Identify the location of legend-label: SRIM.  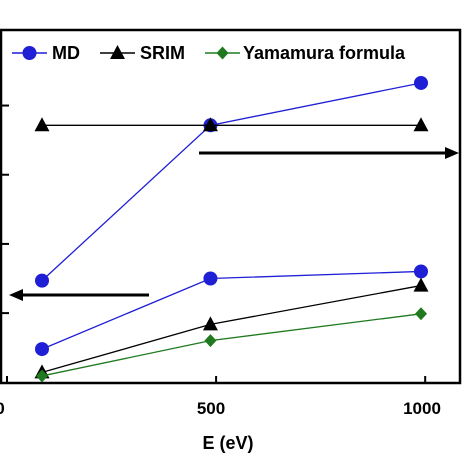
(162, 53).